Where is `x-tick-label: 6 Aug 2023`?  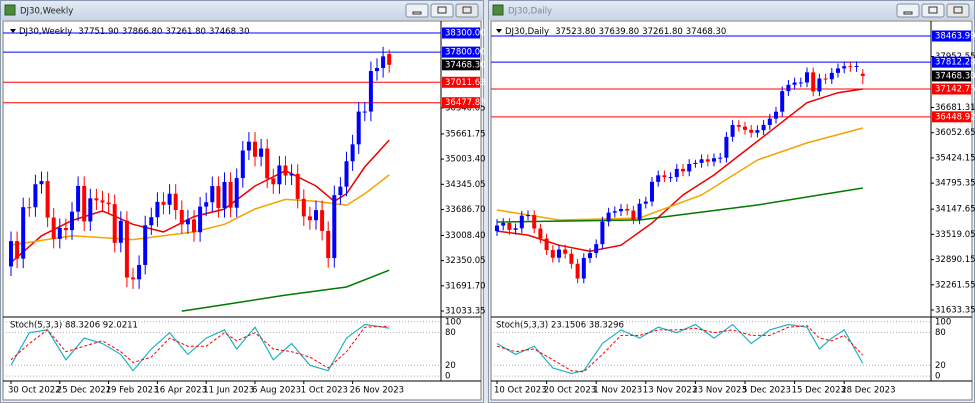 x-tick-label: 6 Aug 2023 is located at coordinates (276, 391).